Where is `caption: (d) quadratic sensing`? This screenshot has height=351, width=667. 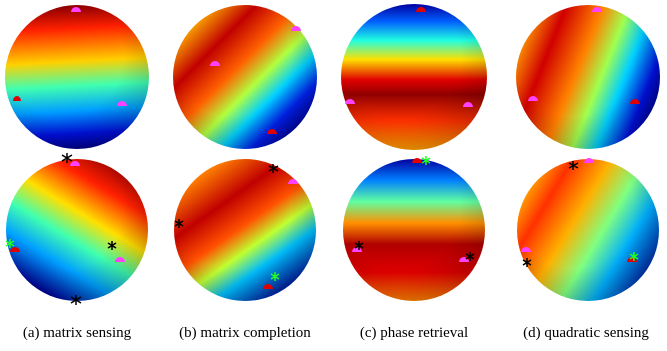
caption: (d) quadratic sensing is located at coordinates (586, 333).